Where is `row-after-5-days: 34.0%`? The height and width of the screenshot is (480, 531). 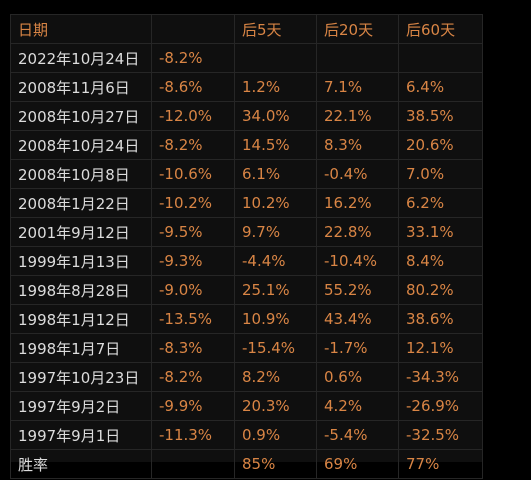
row-after-5-days: 34.0% is located at coordinates (275, 116).